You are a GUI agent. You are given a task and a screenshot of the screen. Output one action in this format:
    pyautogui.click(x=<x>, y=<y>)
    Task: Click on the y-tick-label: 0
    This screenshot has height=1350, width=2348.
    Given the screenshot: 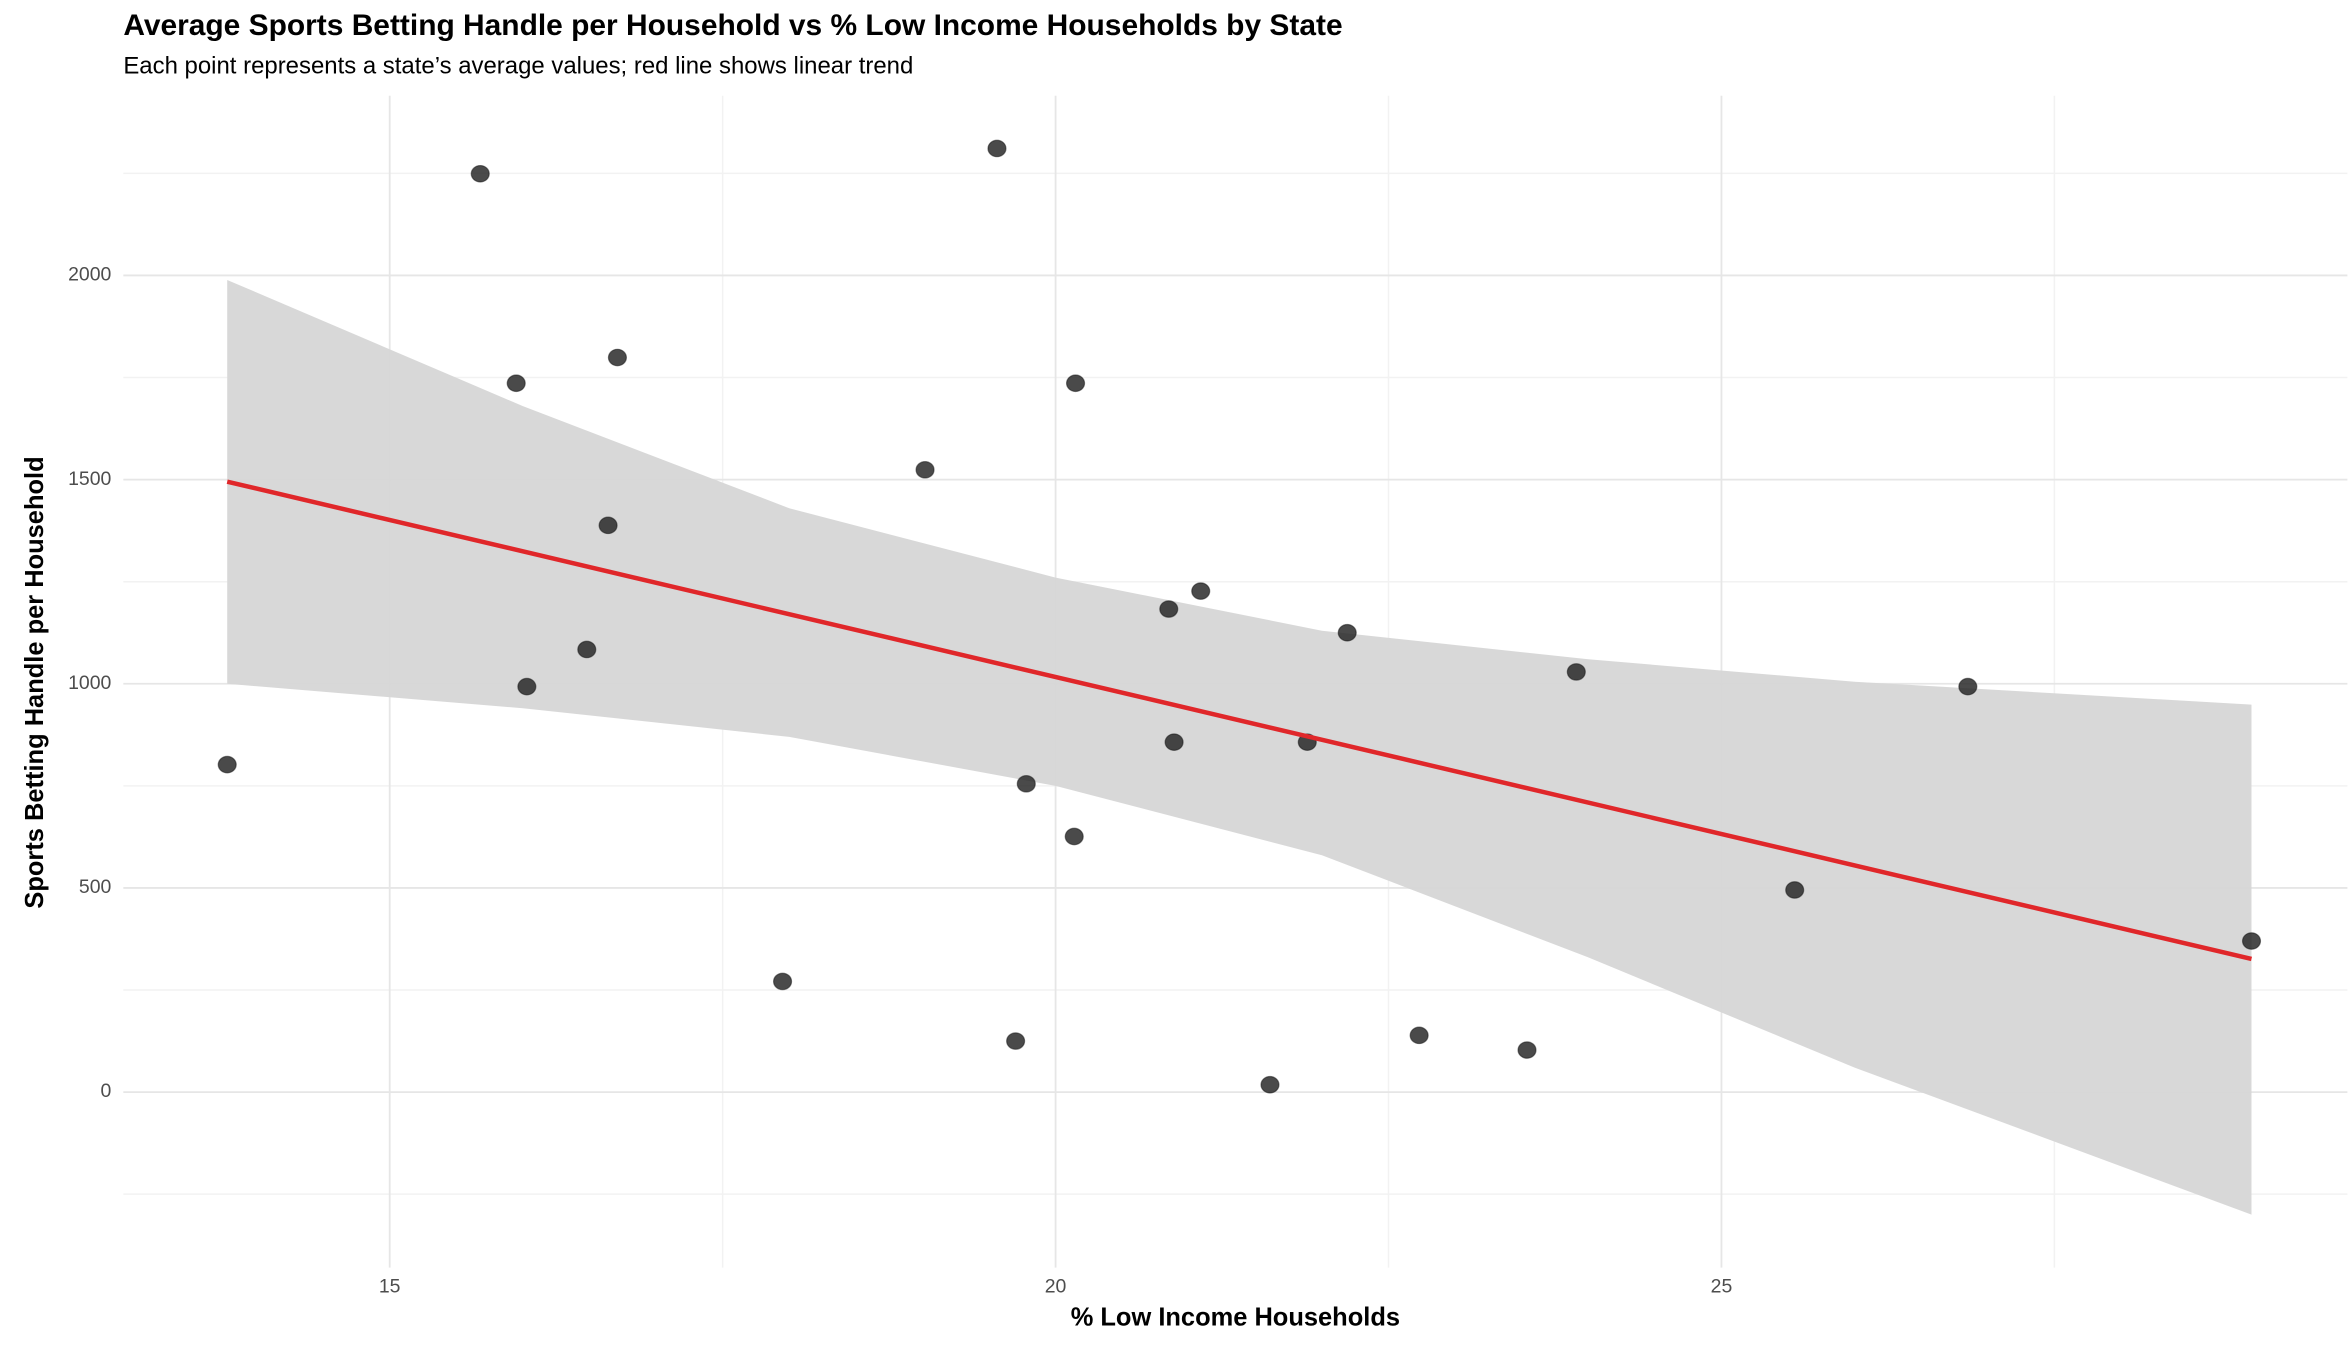 What is the action you would take?
    pyautogui.click(x=106, y=1091)
    